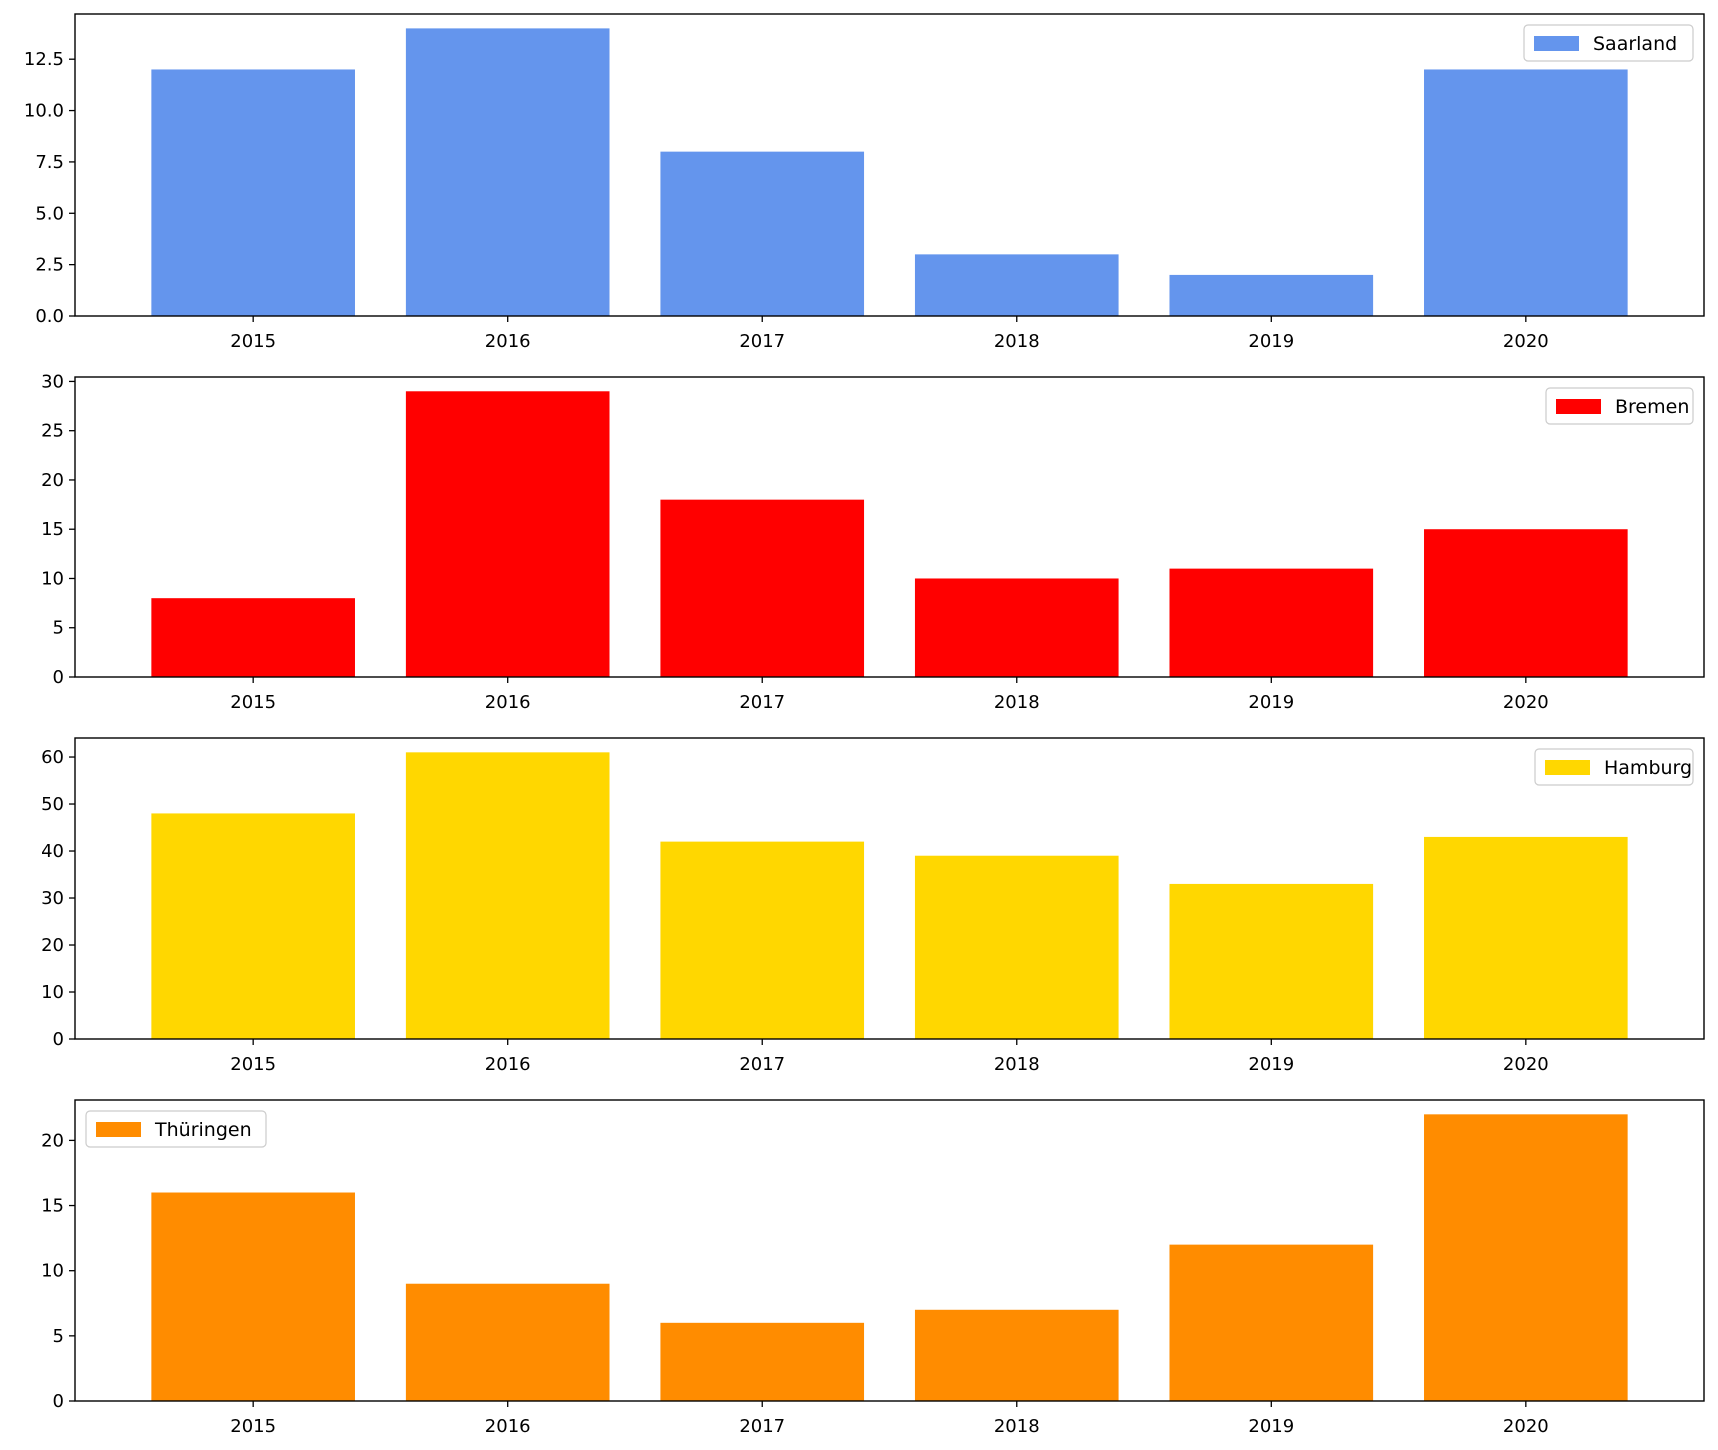 This screenshot has height=1450, width=1718. Describe the element at coordinates (52, 757) in the screenshot. I see `y-tick-label: 60` at that location.